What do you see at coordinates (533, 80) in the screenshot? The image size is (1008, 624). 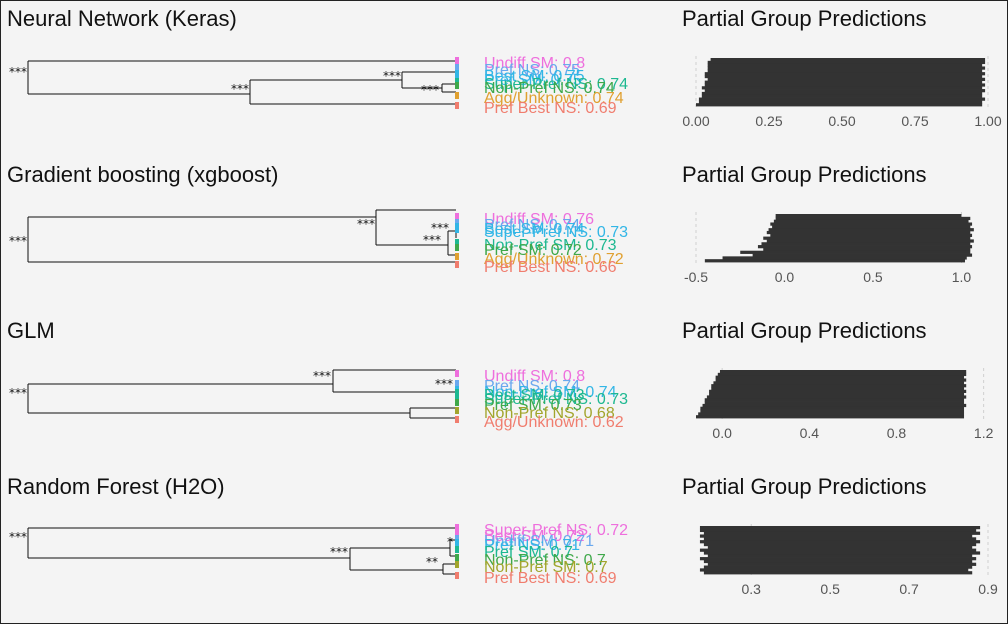 I see `leaf-label: Pref SM: 0.75` at bounding box center [533, 80].